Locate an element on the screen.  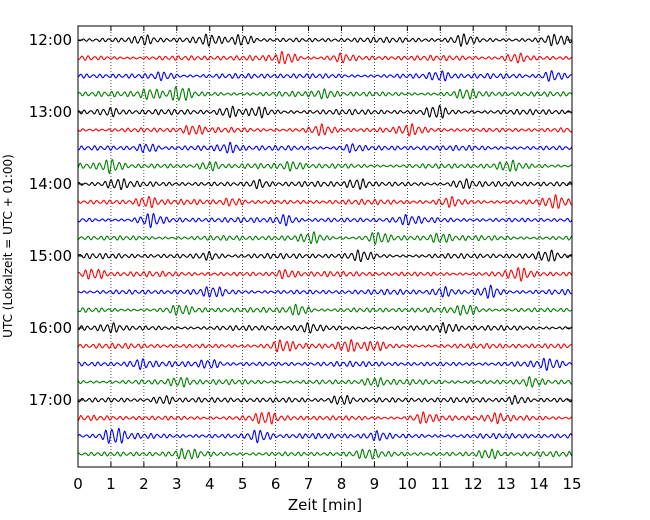
y-tick-label: 12:00 is located at coordinates (50, 40).